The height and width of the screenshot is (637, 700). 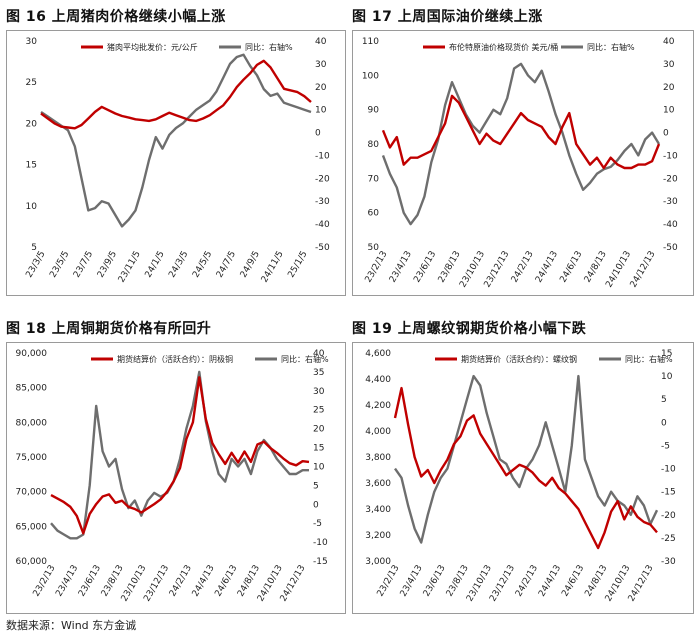 I want to click on x-tick: 24/4/13, so click(x=547, y=267).